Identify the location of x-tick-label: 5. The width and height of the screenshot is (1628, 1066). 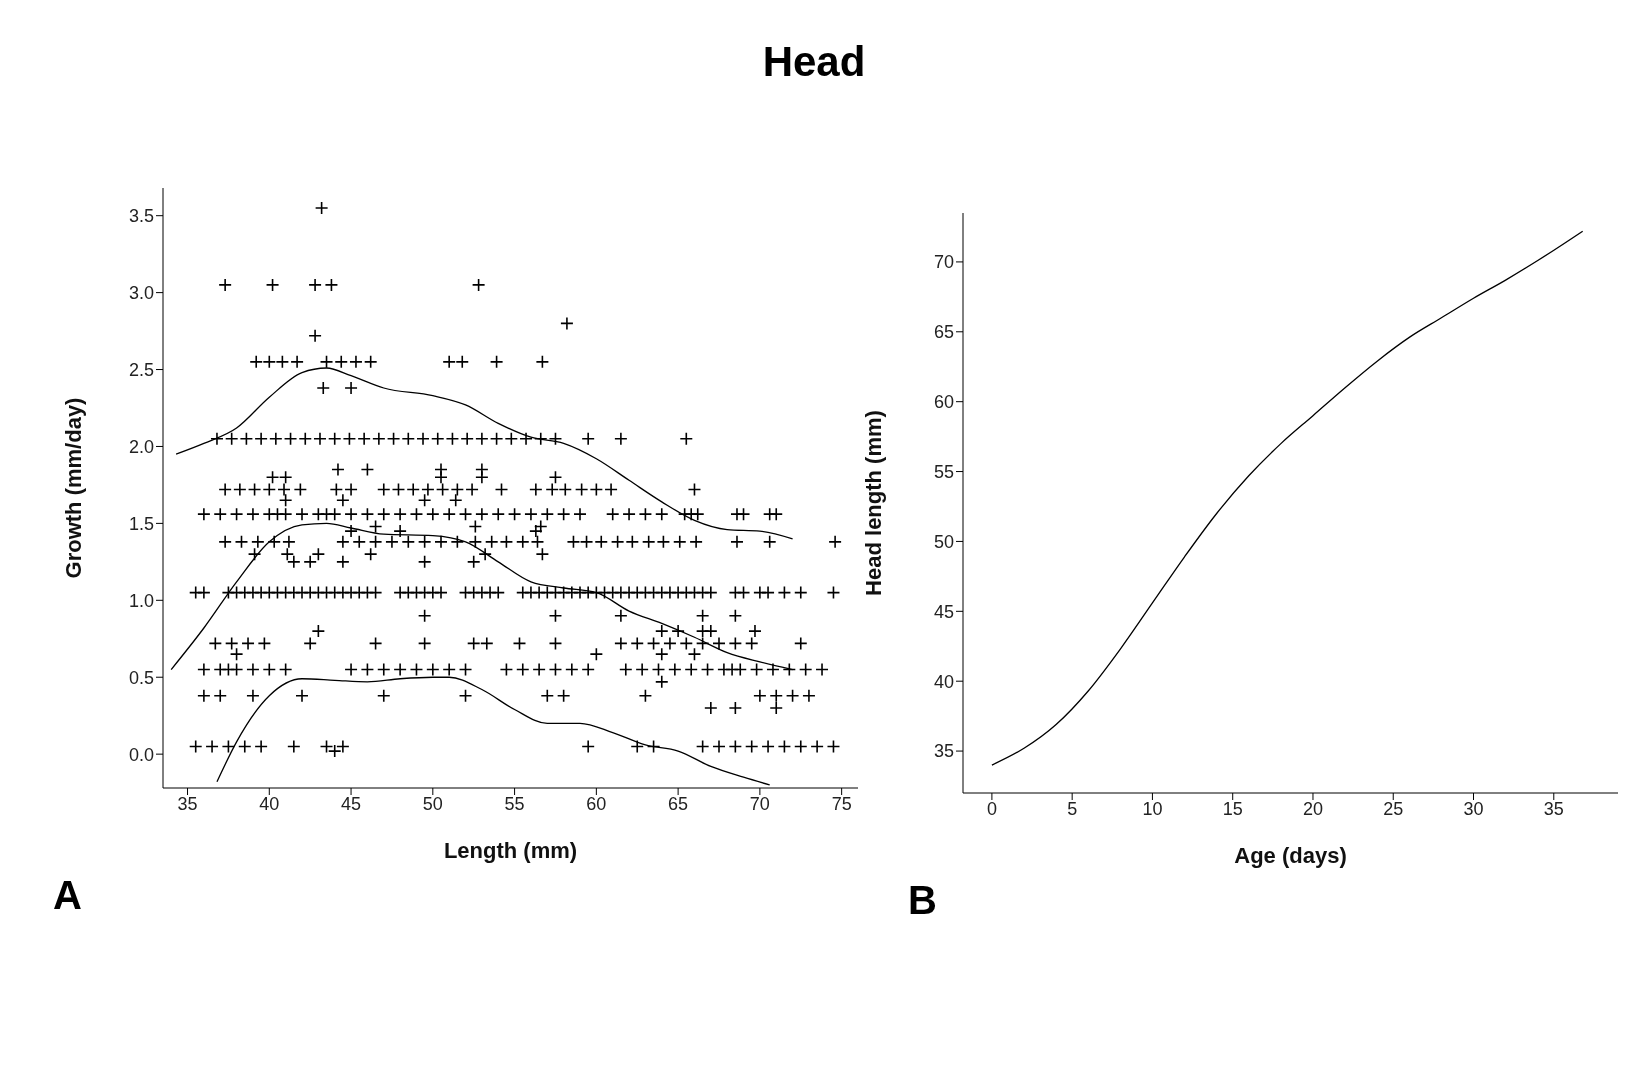
(1072, 808).